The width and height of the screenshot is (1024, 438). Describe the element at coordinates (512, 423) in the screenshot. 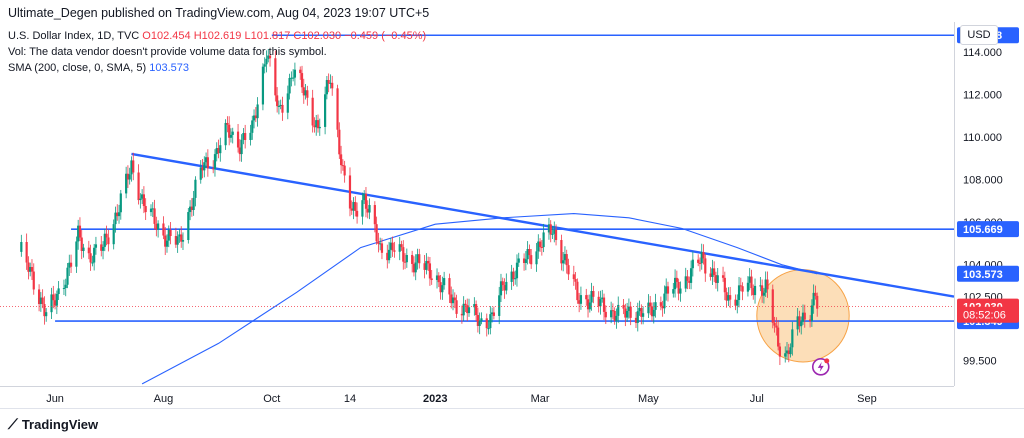

I see `footer: ⟋ TradingView` at that location.